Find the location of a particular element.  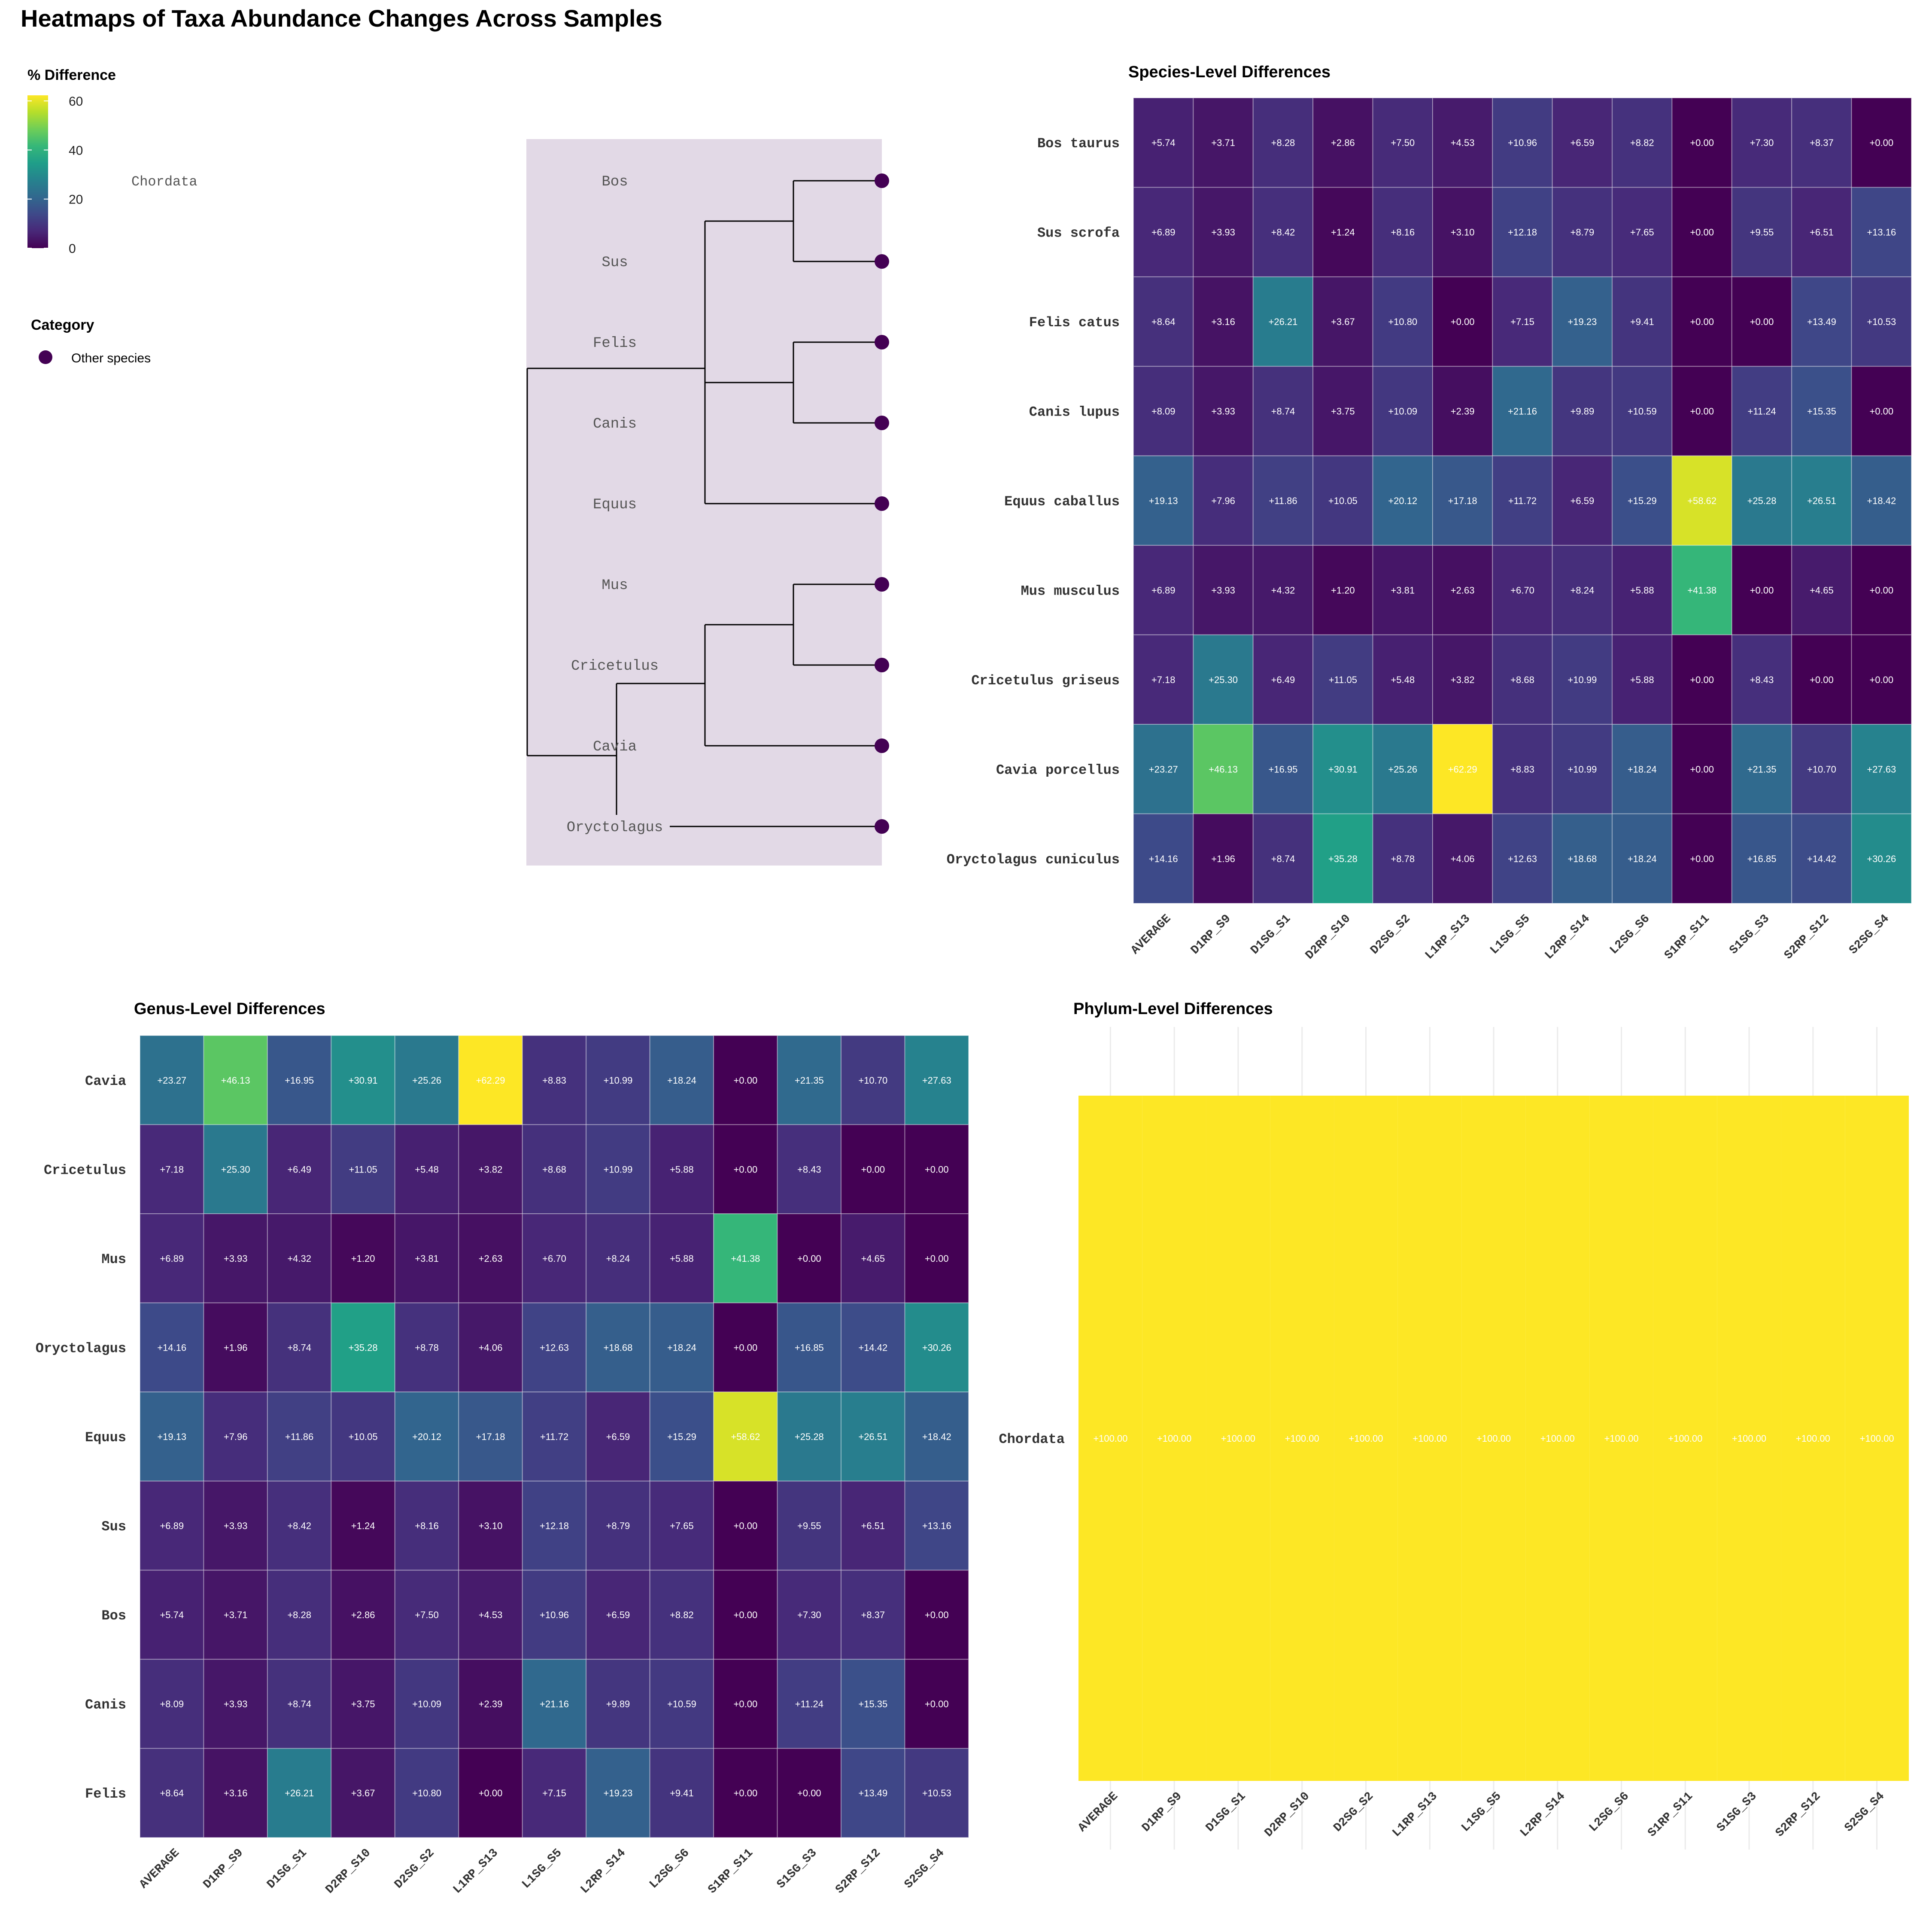

x-tick-label: AVERAGE is located at coordinates (1098, 1812).